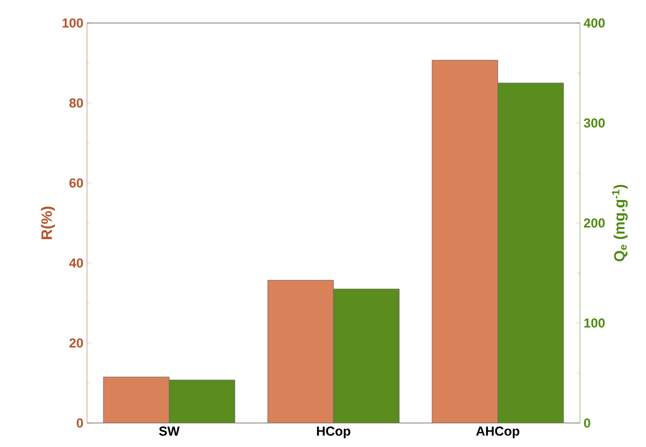  What do you see at coordinates (76, 183) in the screenshot?
I see `y-tick-label: 60` at bounding box center [76, 183].